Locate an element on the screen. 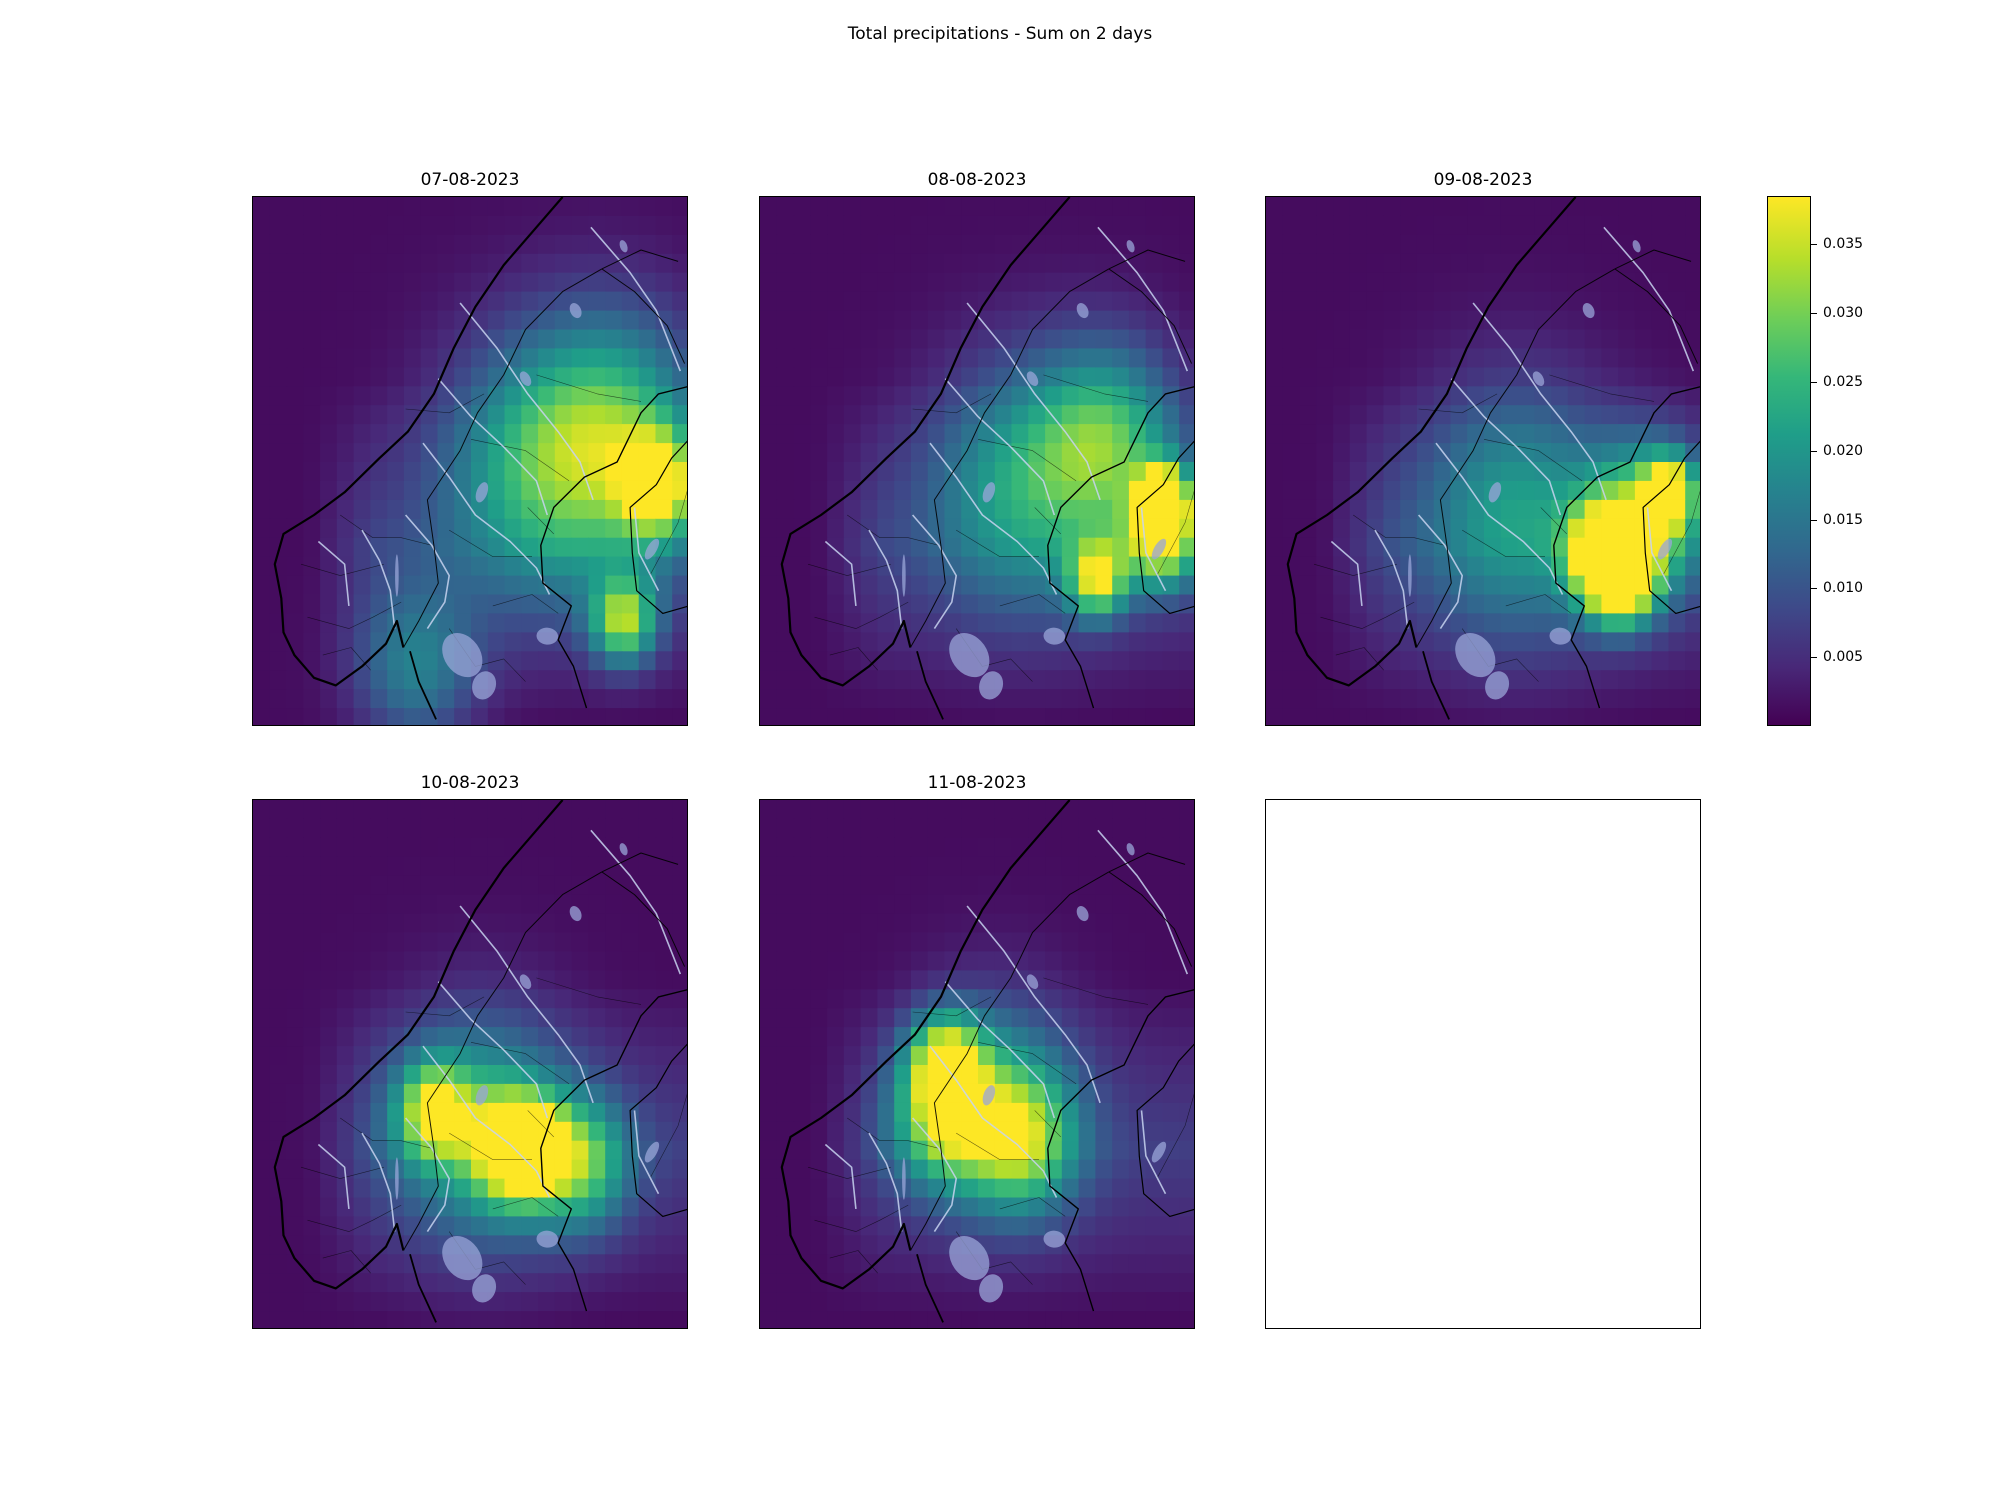 The height and width of the screenshot is (1500, 2000). precipitation-grid is located at coordinates (977, 1064).